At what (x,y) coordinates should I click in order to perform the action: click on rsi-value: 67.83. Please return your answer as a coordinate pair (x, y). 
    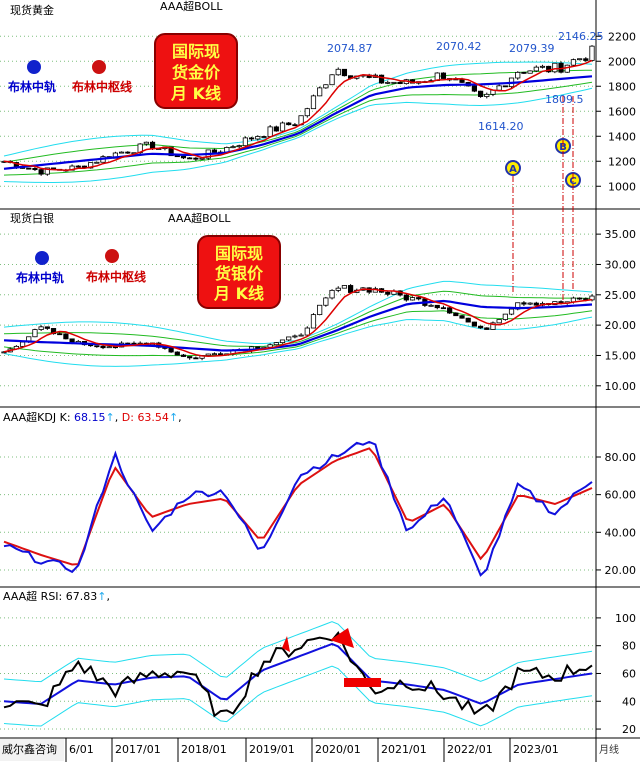
    Looking at the image, I should click on (82, 596).